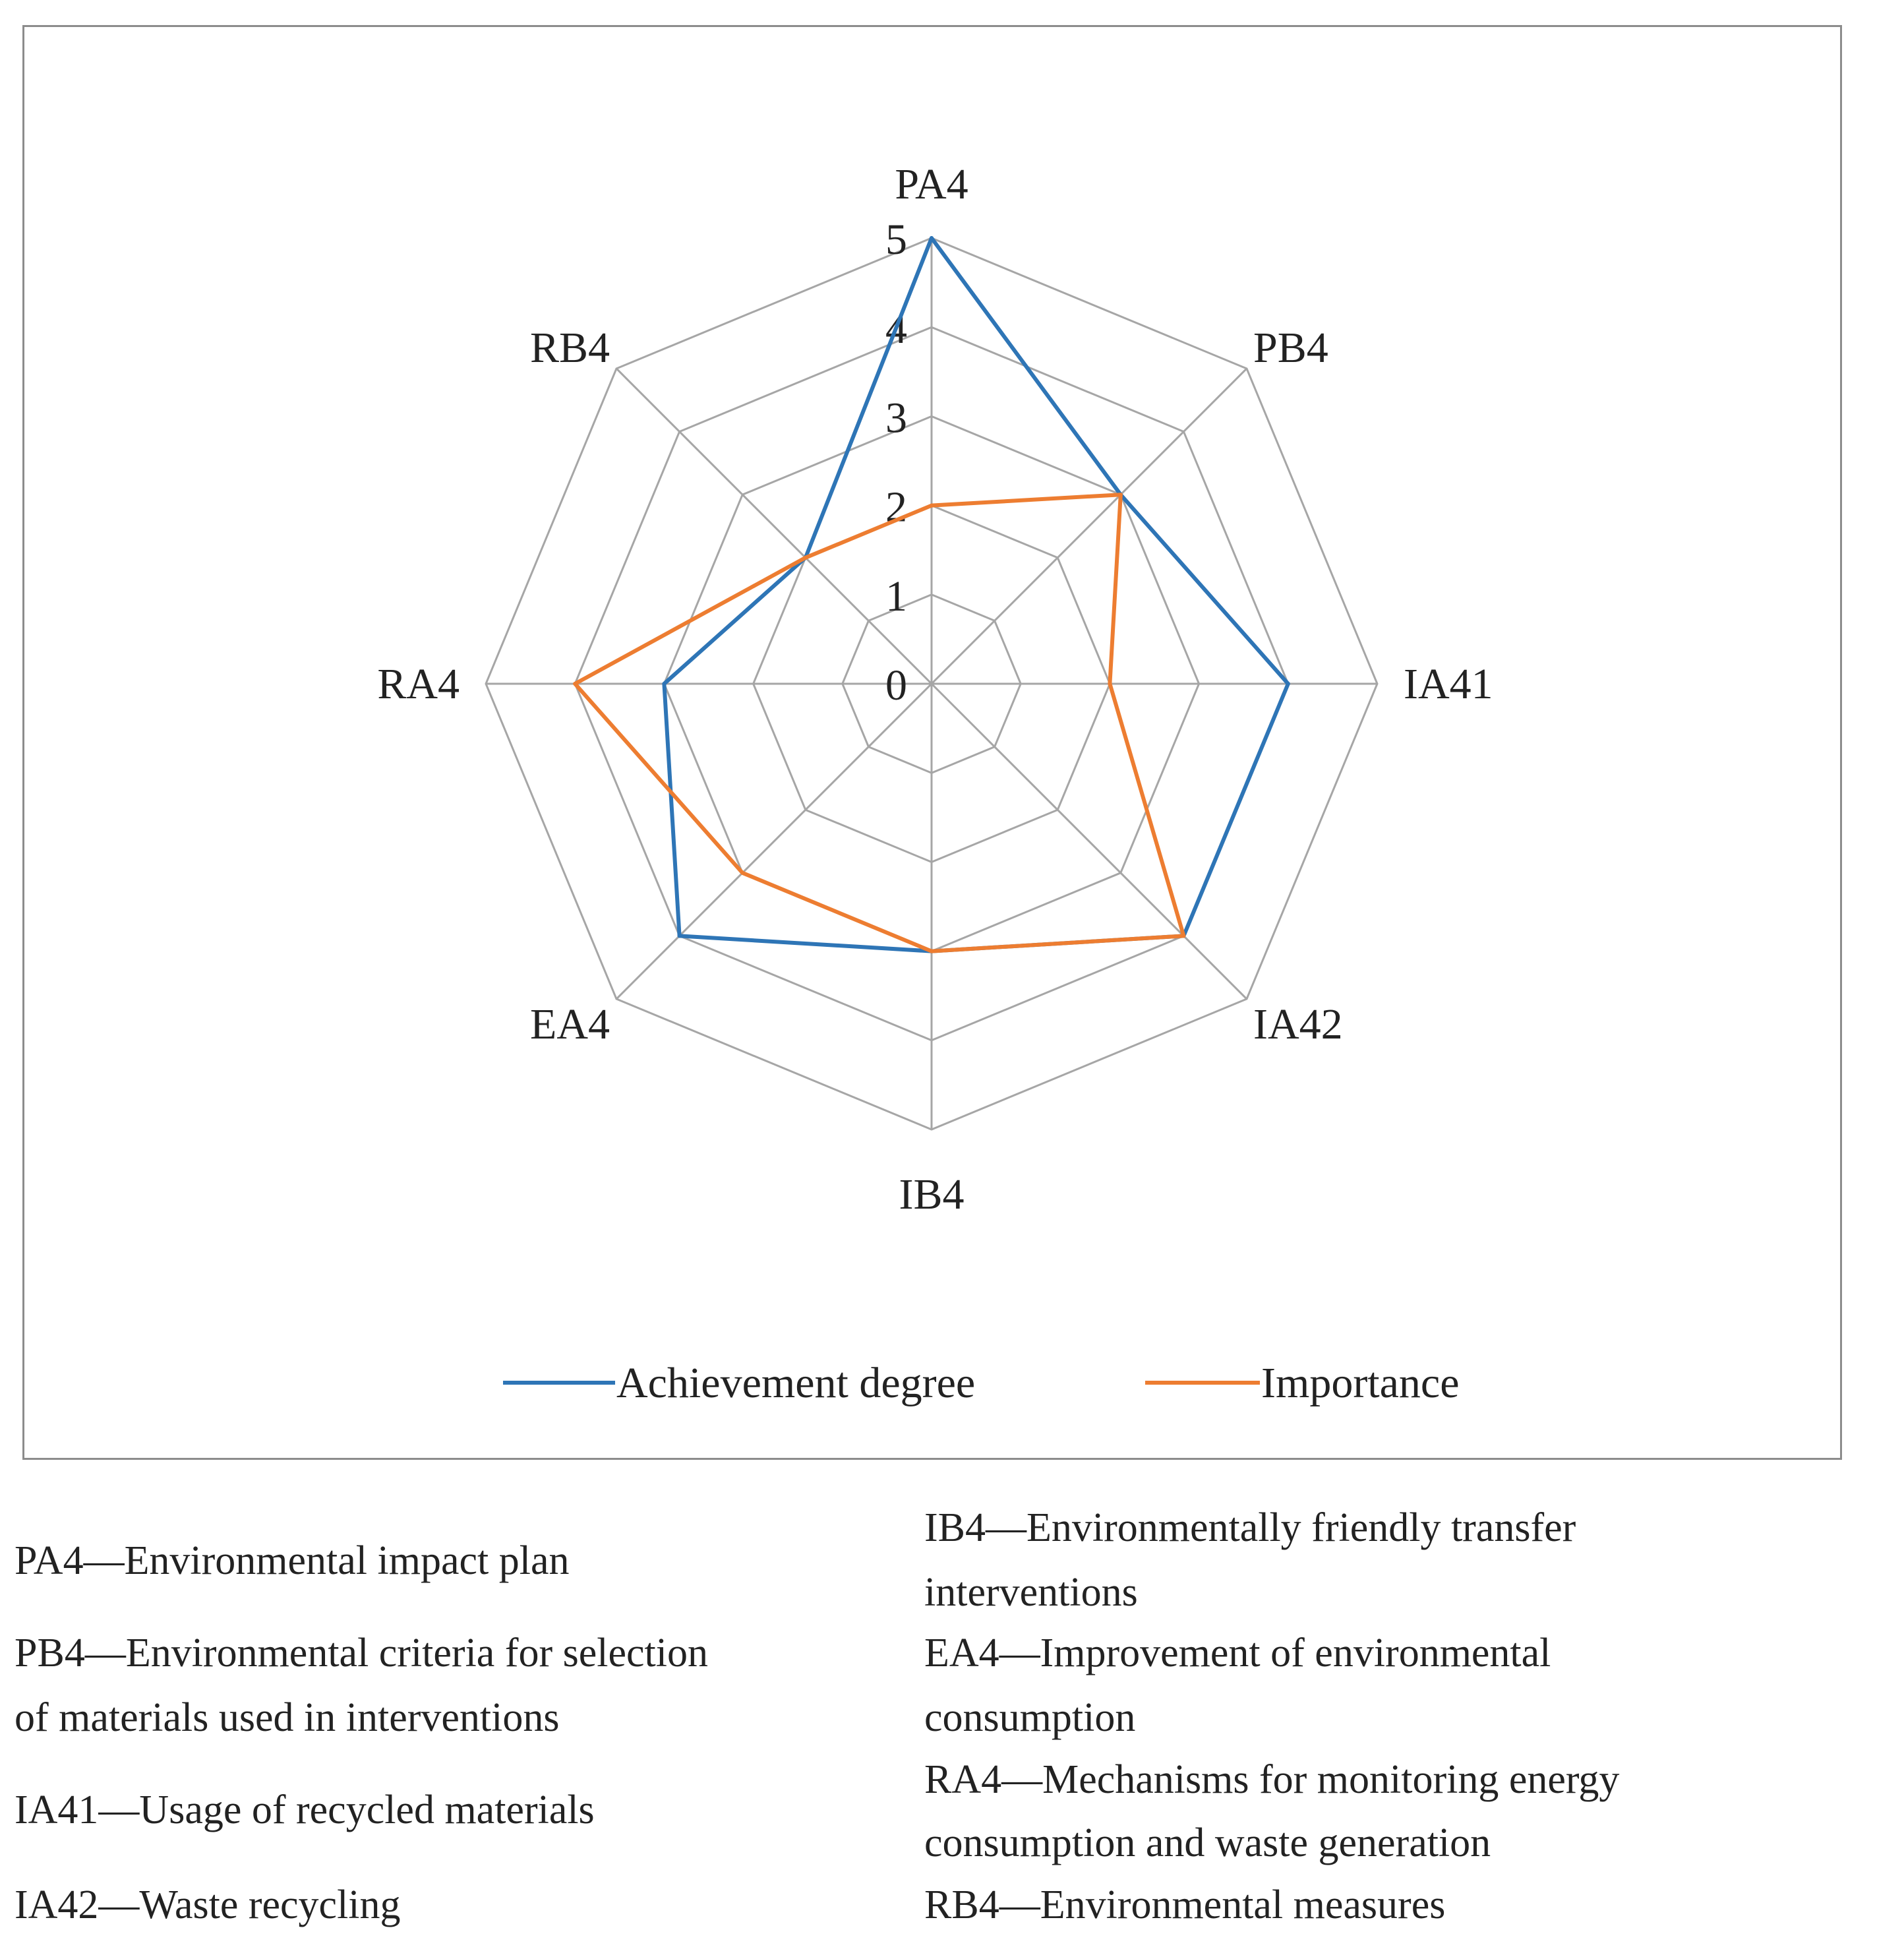  I want to click on axis-label: RA4, so click(418, 684).